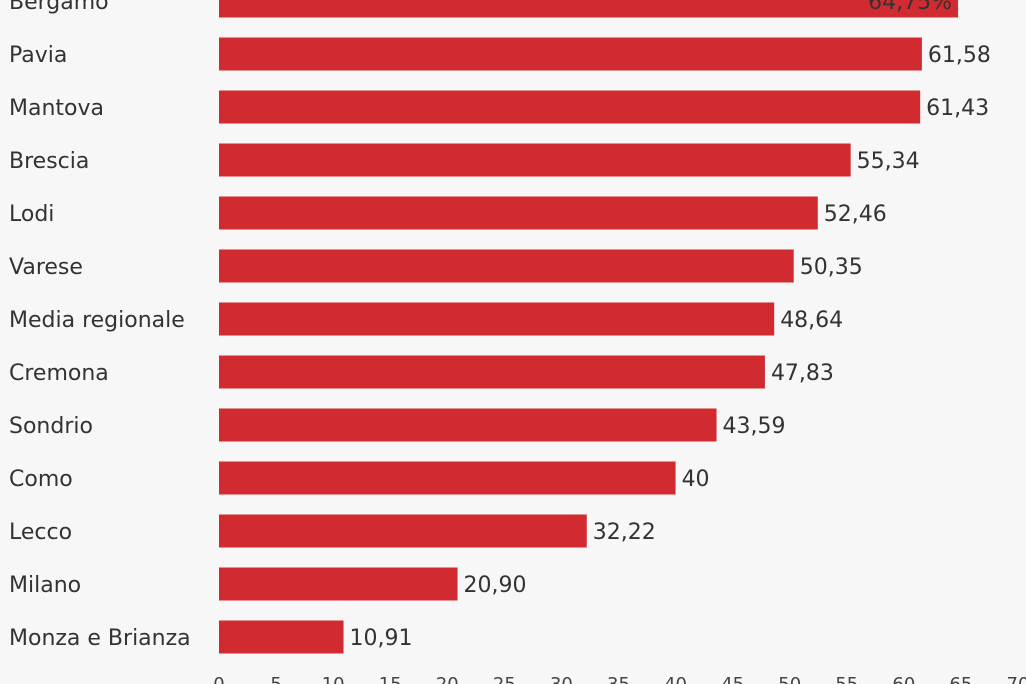 This screenshot has width=1026, height=684. Describe the element at coordinates (281, 637) in the screenshot. I see `bar-monza-e-brianza` at that location.